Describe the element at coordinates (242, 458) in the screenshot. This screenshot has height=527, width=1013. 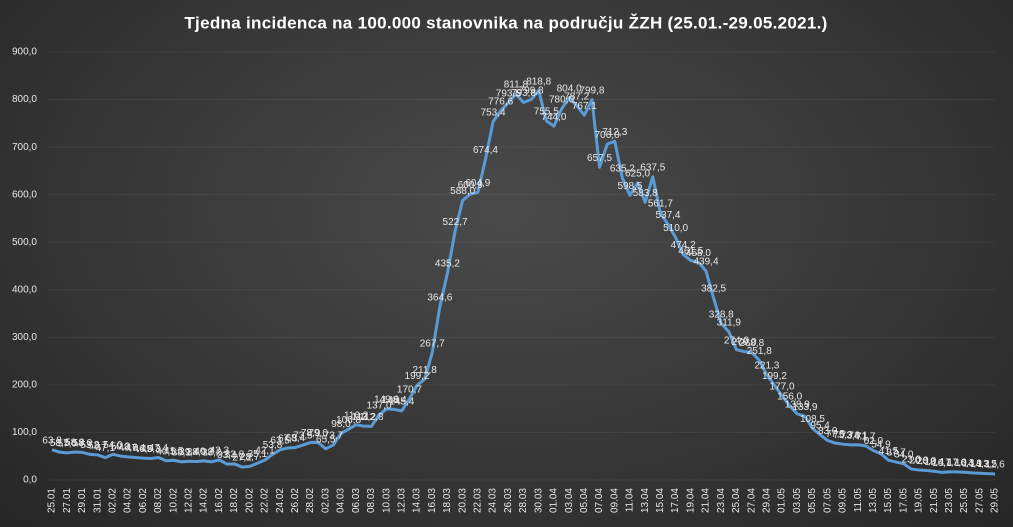
I see `data-label: 27,2` at that location.